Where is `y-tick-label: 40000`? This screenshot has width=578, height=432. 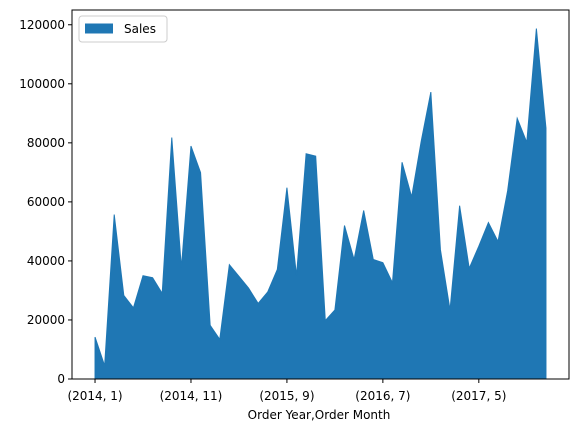 y-tick-label: 40000 is located at coordinates (46, 261).